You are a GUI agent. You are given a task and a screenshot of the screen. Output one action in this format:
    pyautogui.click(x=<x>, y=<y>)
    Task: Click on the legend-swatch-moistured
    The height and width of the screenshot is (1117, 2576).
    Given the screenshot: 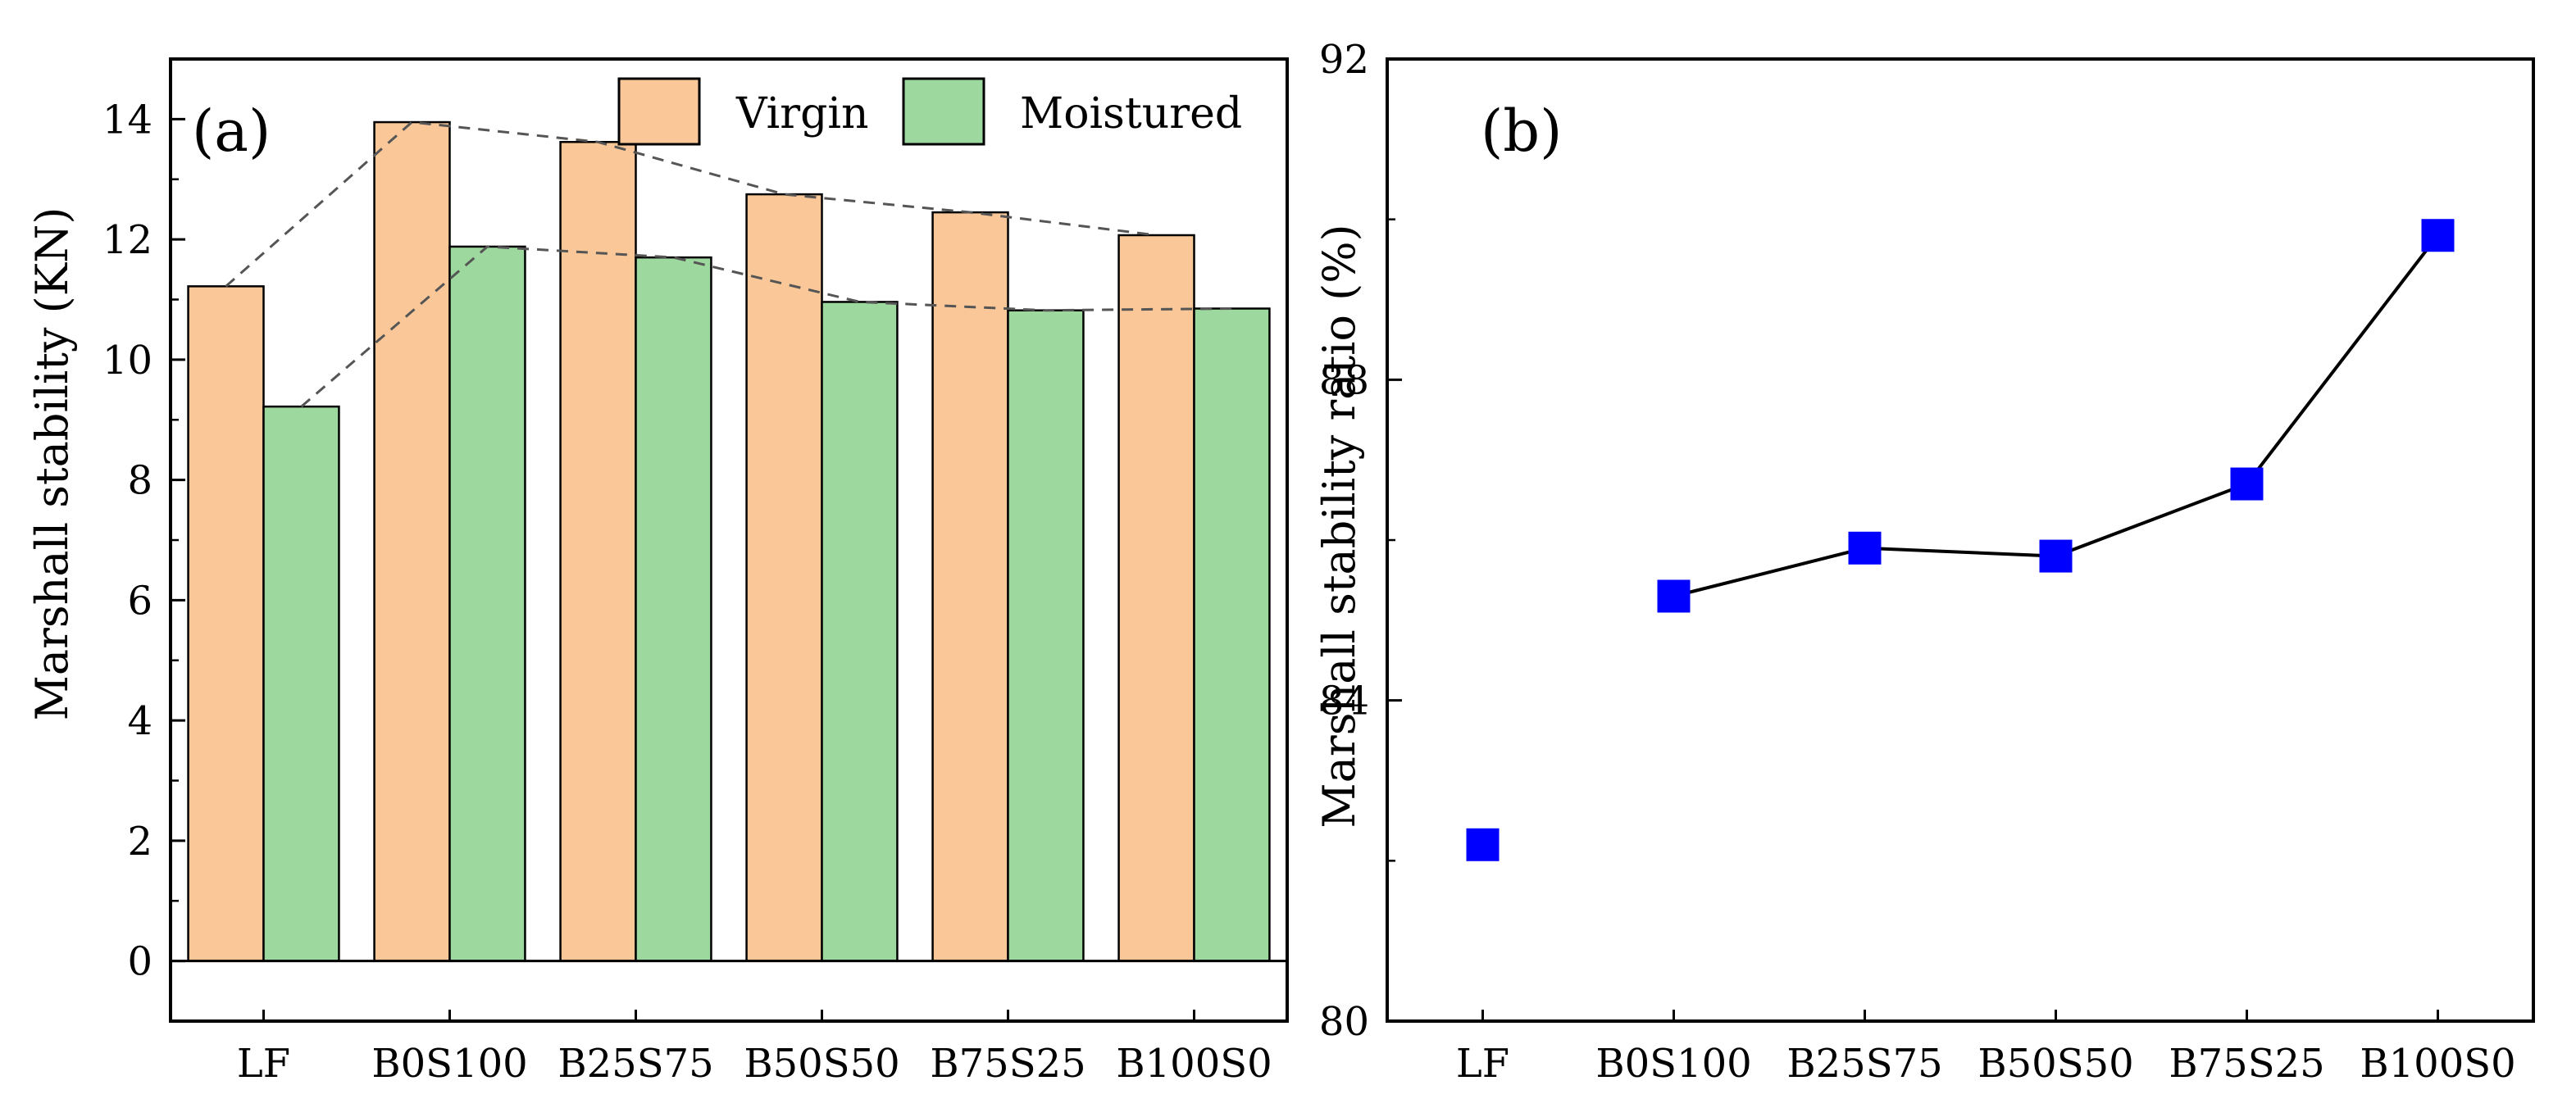 What is the action you would take?
    pyautogui.click(x=943, y=112)
    